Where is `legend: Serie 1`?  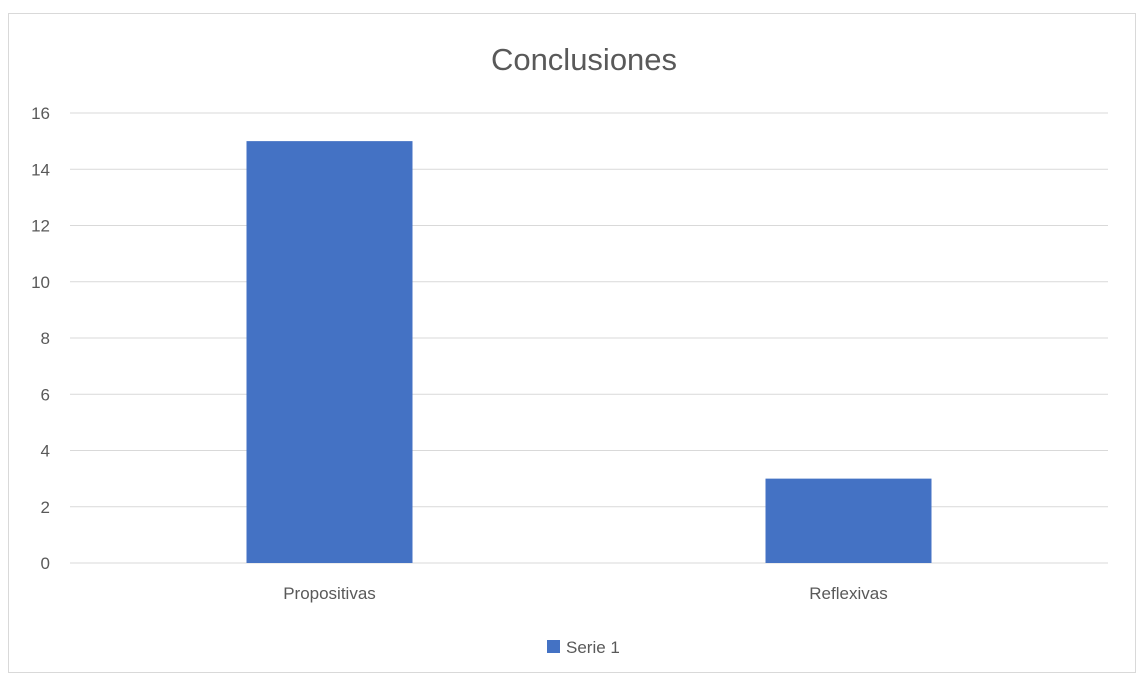 legend: Serie 1 is located at coordinates (583, 647).